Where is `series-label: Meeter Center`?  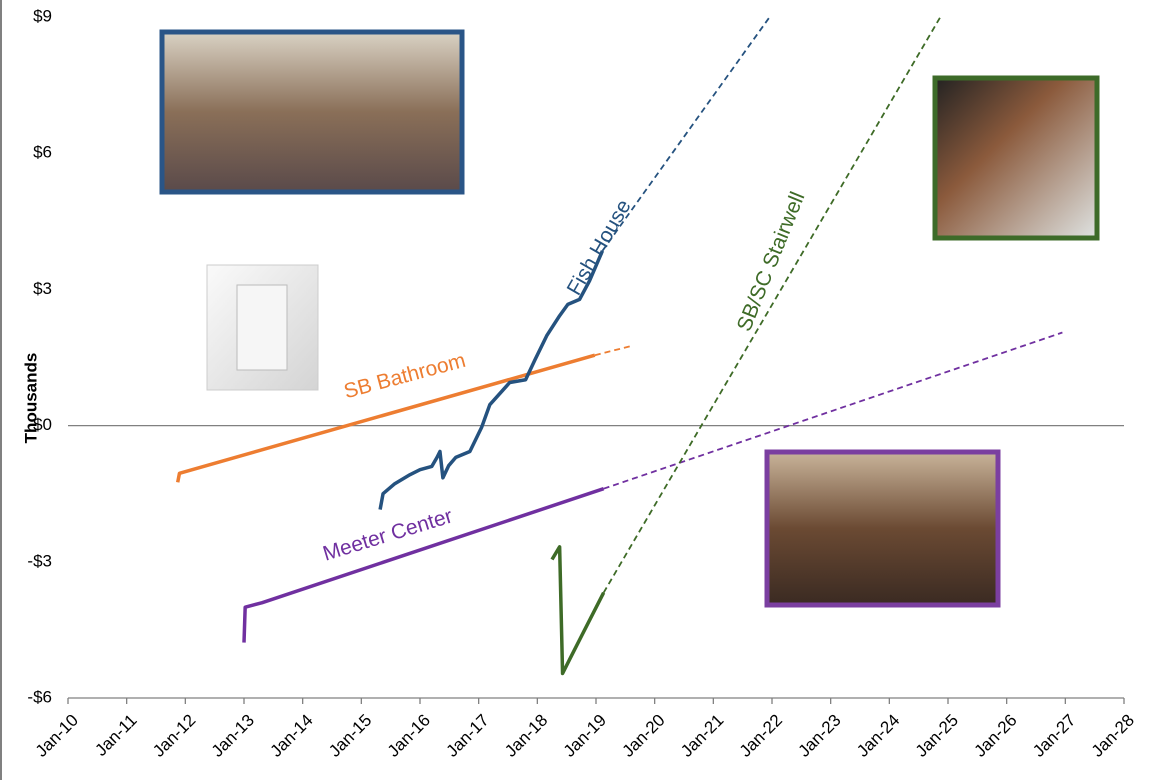
series-label: Meeter Center is located at coordinates (387, 534).